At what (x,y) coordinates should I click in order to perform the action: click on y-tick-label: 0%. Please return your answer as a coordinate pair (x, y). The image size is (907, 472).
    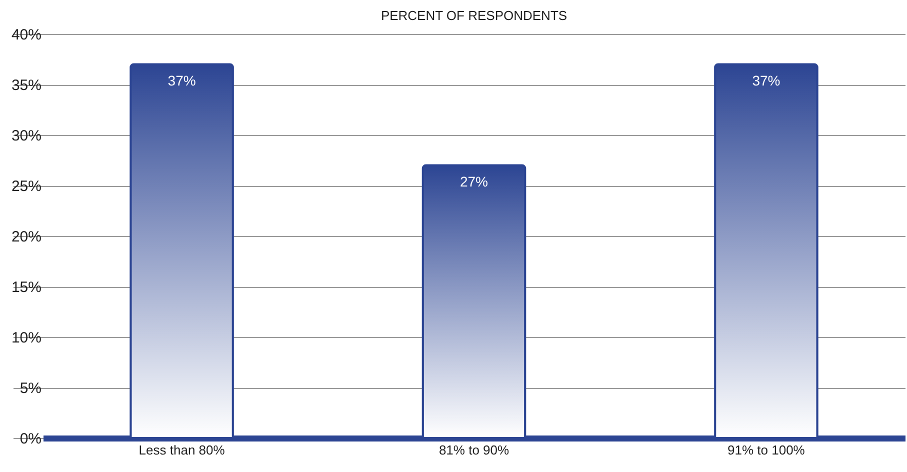
    Looking at the image, I should click on (31, 439).